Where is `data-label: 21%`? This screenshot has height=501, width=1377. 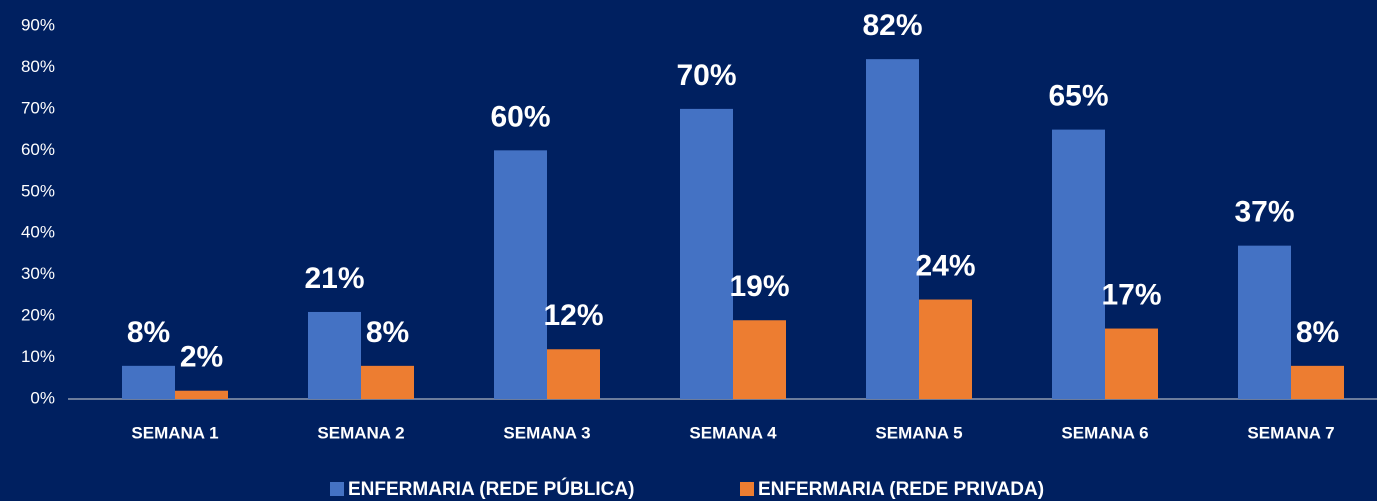
data-label: 21% is located at coordinates (334, 278).